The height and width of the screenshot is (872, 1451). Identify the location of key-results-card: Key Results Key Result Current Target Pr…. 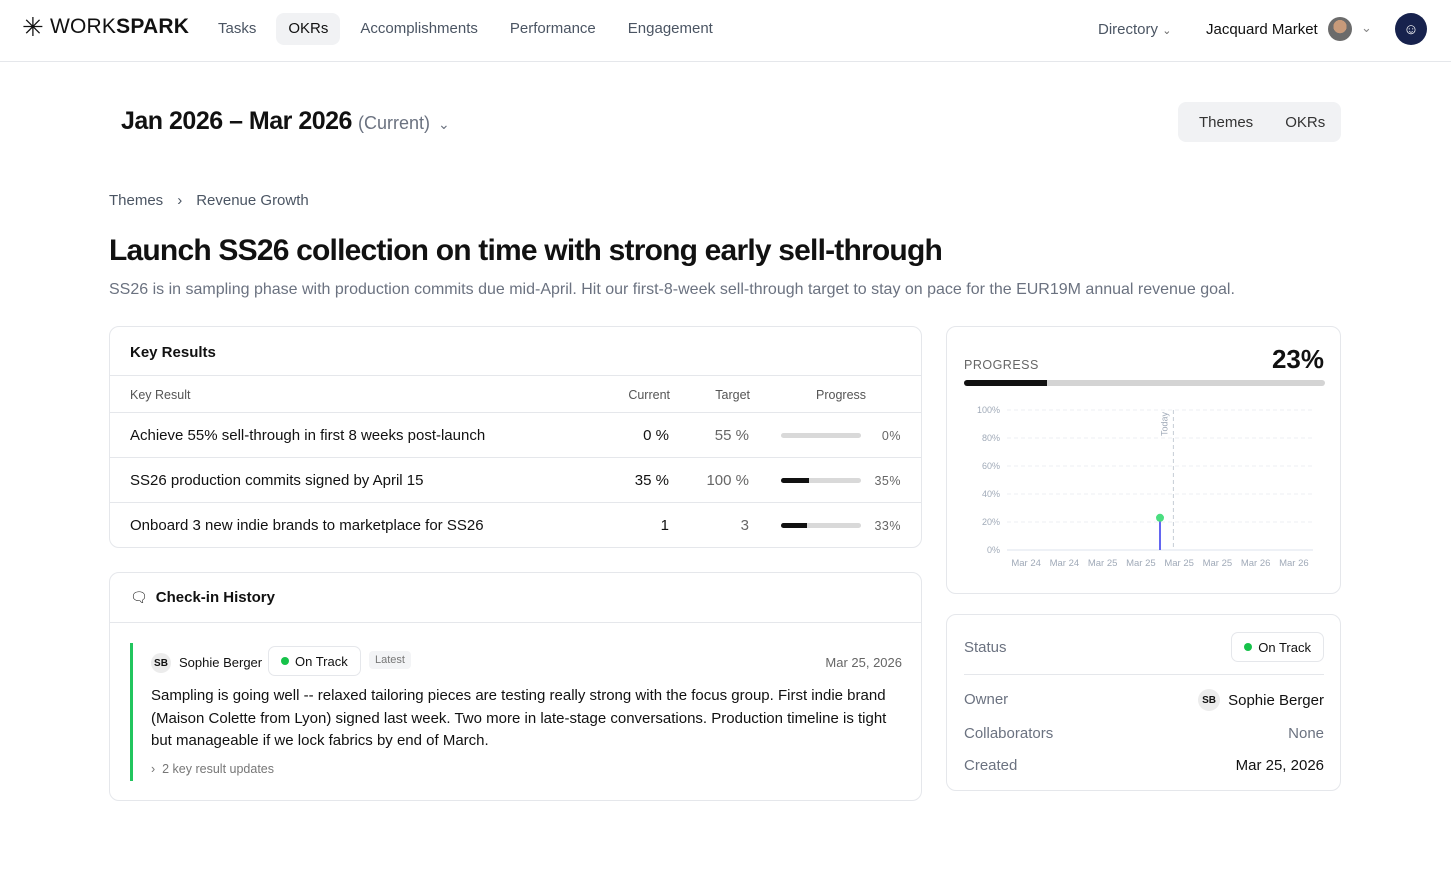
(515, 437).